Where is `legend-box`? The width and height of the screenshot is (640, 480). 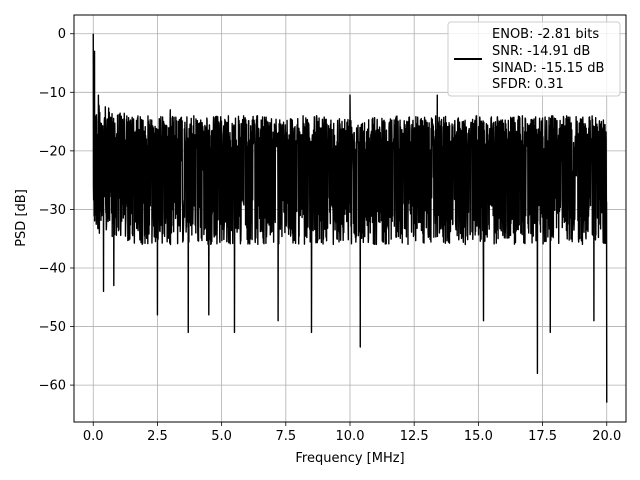
legend-box is located at coordinates (534, 59).